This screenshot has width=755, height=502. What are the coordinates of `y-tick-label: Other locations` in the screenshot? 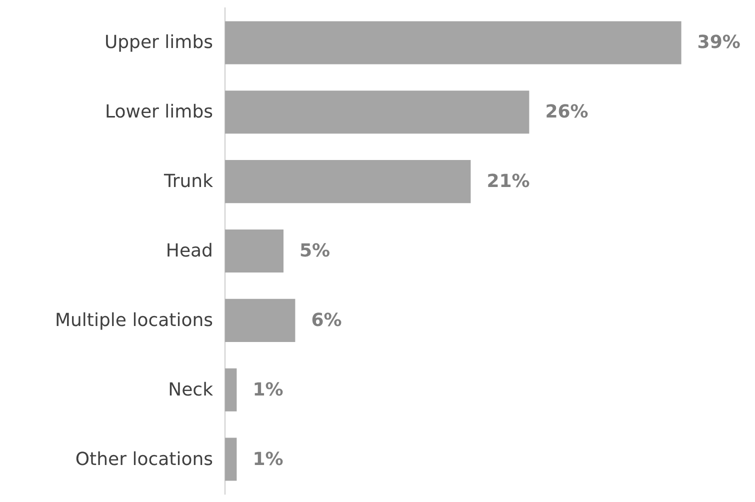 It's located at (144, 459).